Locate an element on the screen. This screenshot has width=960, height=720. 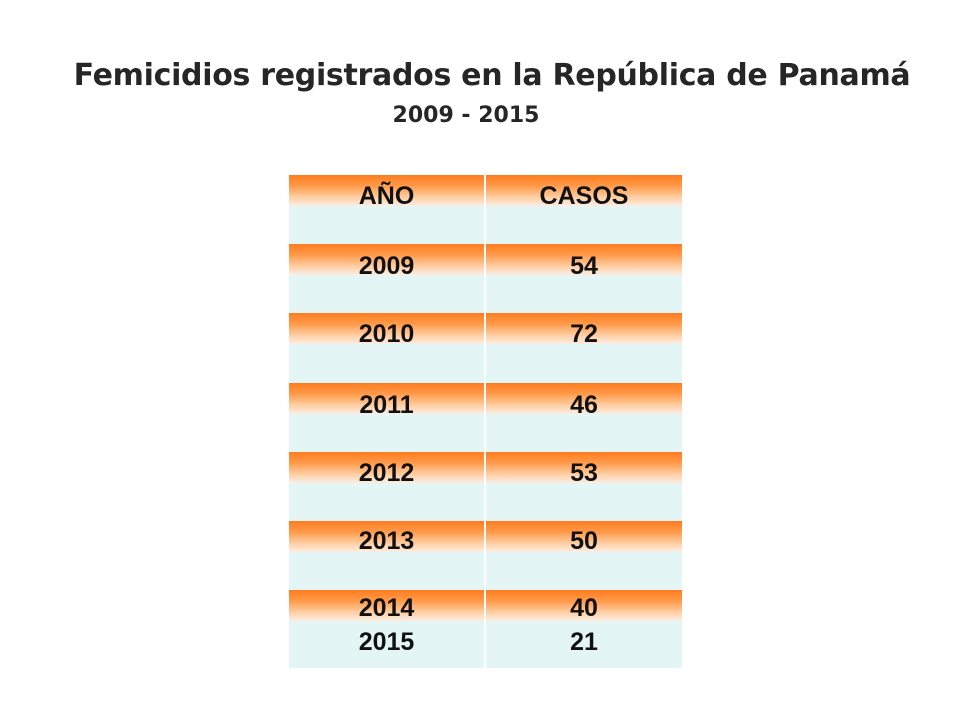
row-year: 2013 is located at coordinates (386, 541).